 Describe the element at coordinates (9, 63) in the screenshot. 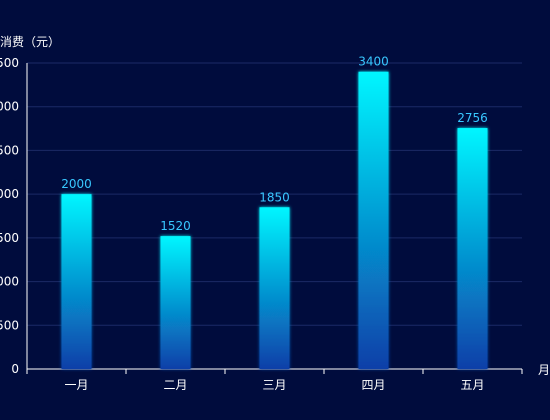

I see `y-tick-label: 3500` at that location.